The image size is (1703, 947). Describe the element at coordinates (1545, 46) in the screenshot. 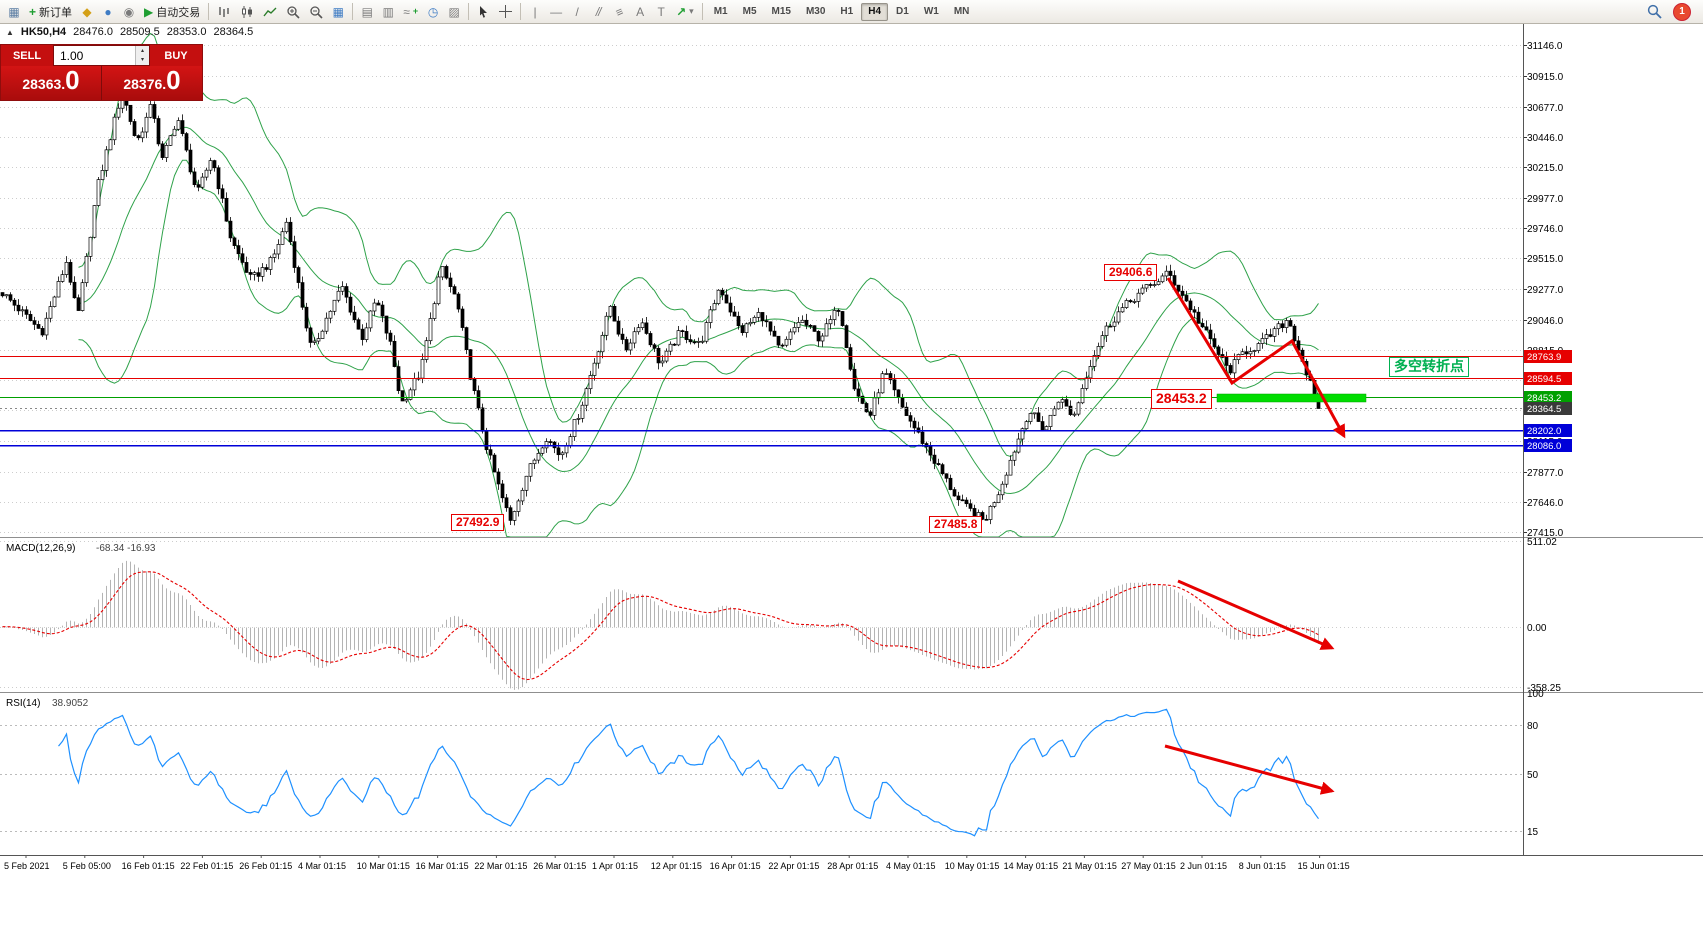

I see `svg-text: 31146.0` at that location.